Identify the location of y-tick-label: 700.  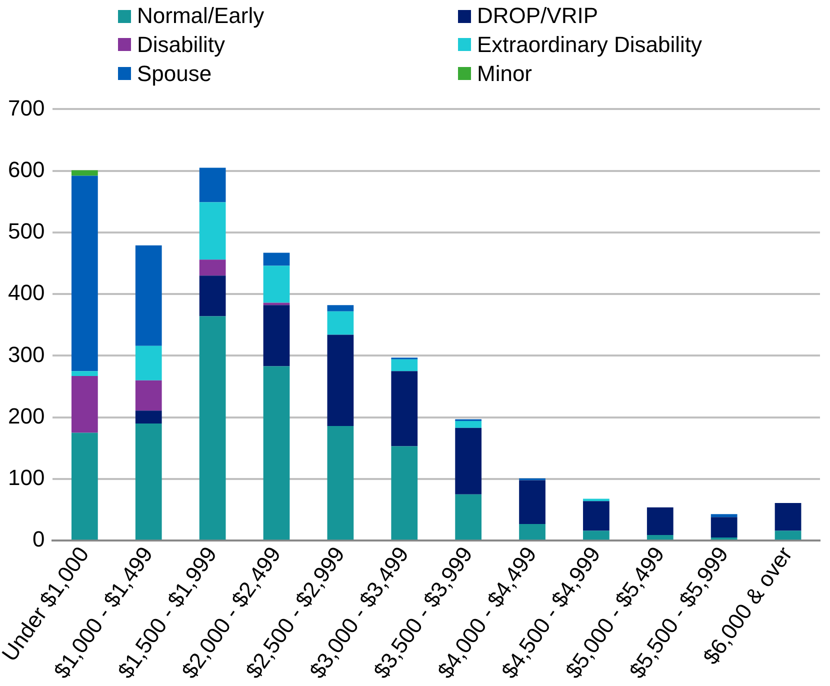
(26, 107).